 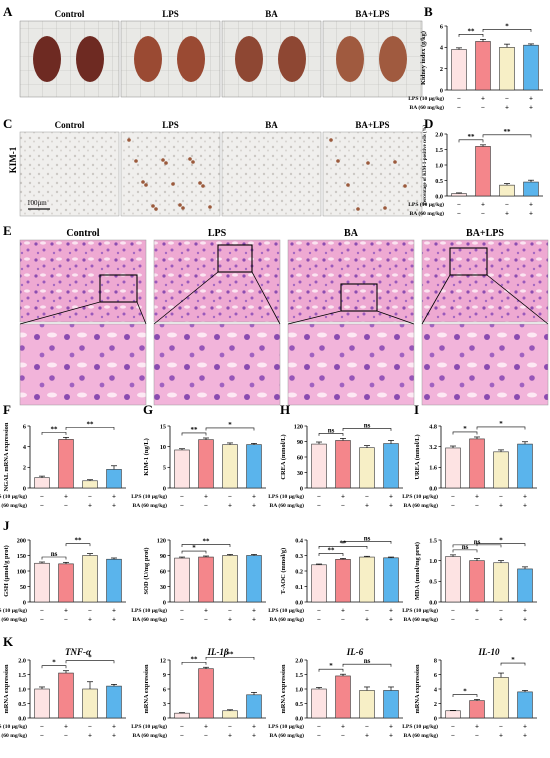 What do you see at coordinates (299, 675) in the screenshot?
I see `y-tick-label: 1.5` at bounding box center [299, 675].